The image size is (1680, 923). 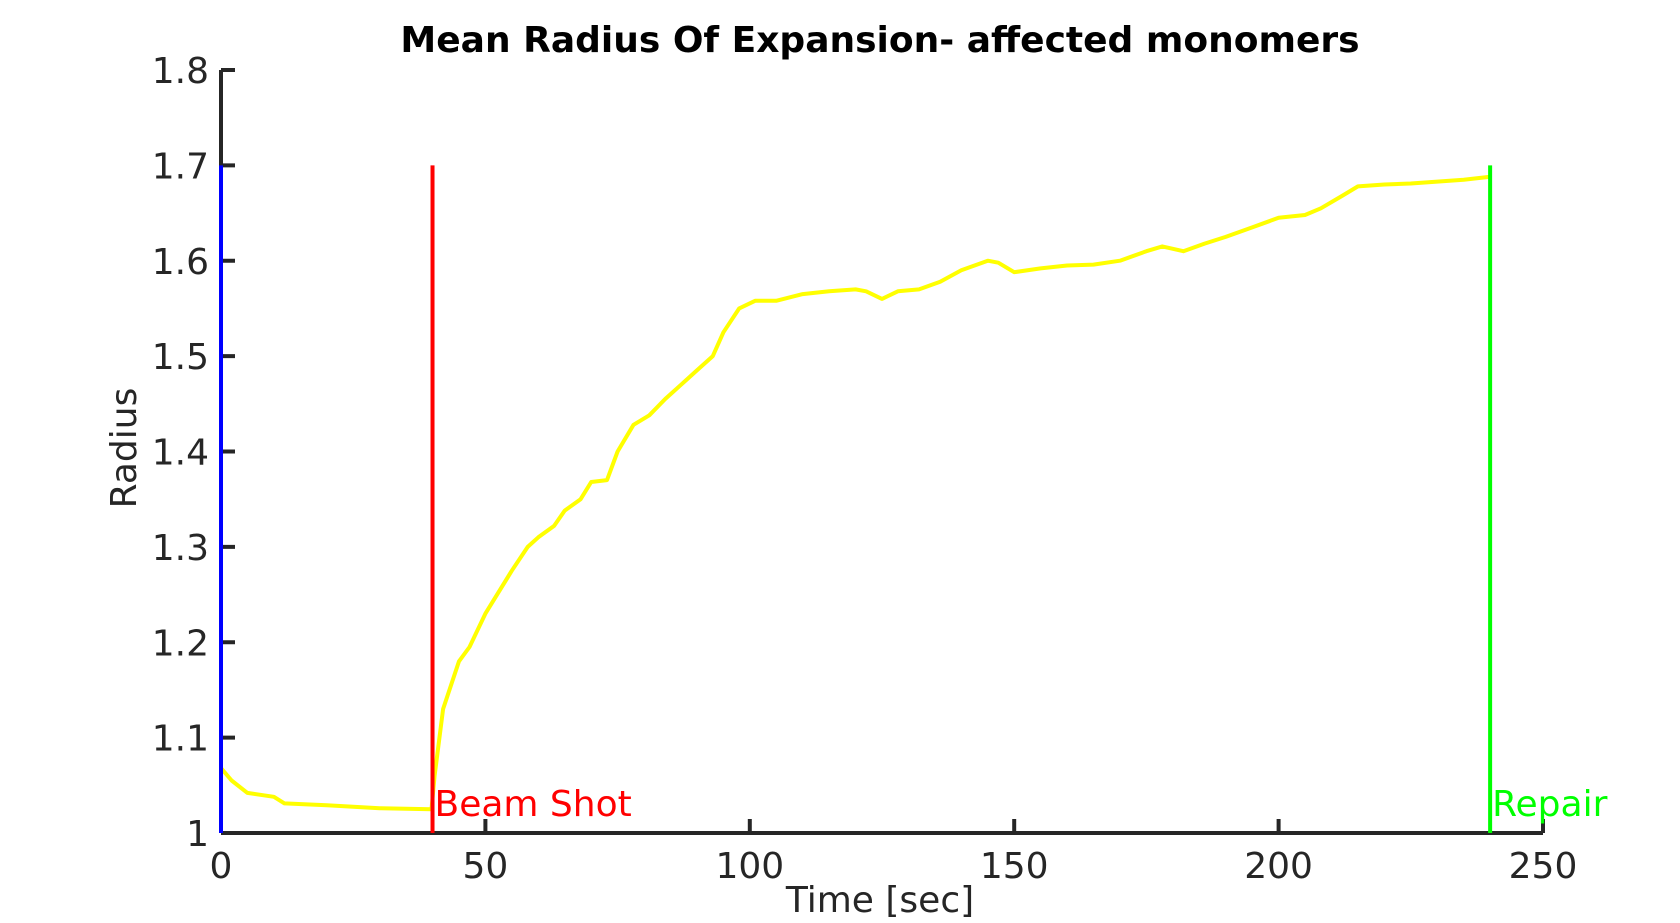 What do you see at coordinates (180, 357) in the screenshot?
I see `y-tick-label: 1.5` at bounding box center [180, 357].